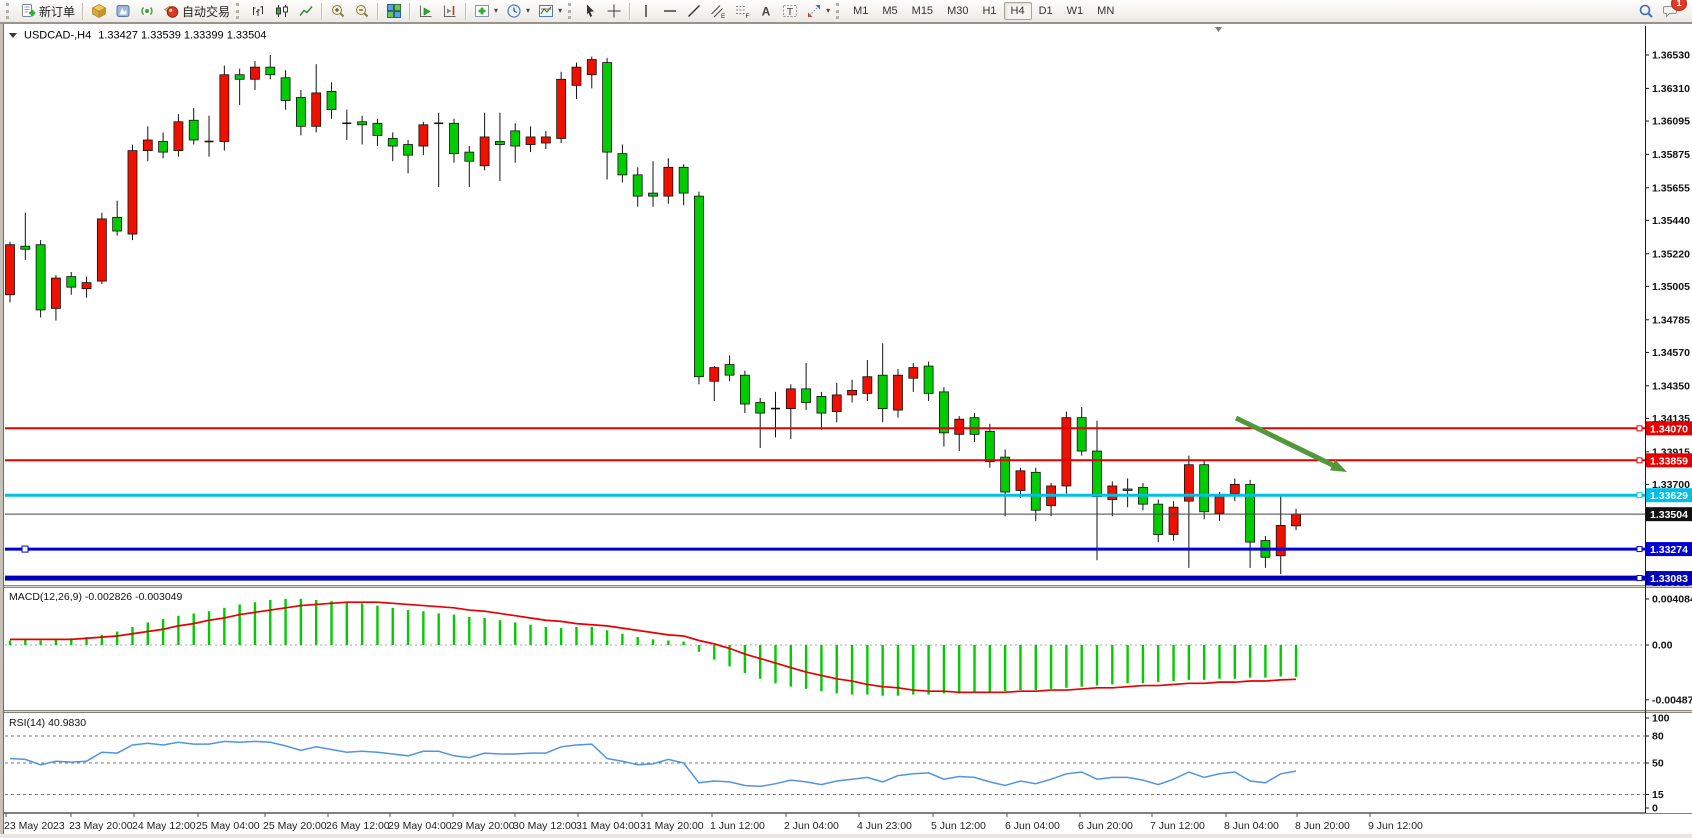 This screenshot has height=838, width=1692. I want to click on timeframe-m5-button: M5, so click(890, 11).